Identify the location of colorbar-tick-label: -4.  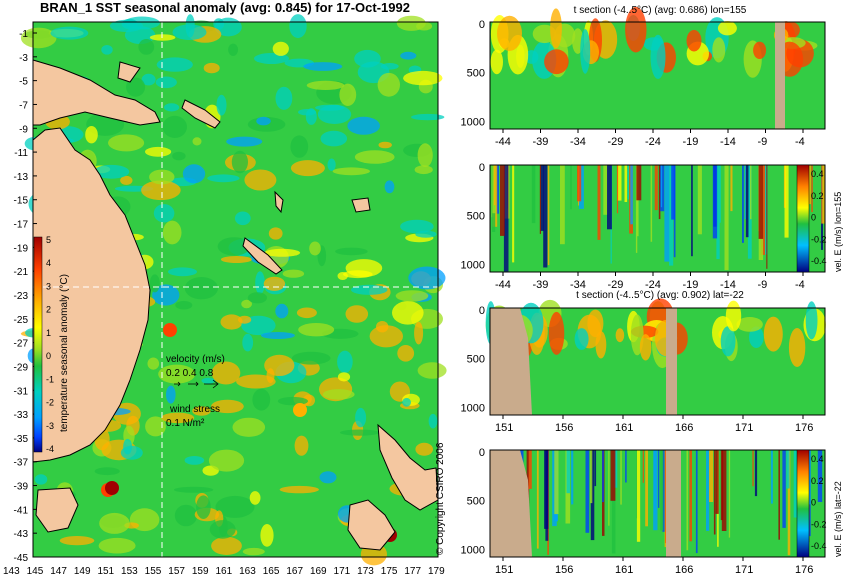
(50, 449).